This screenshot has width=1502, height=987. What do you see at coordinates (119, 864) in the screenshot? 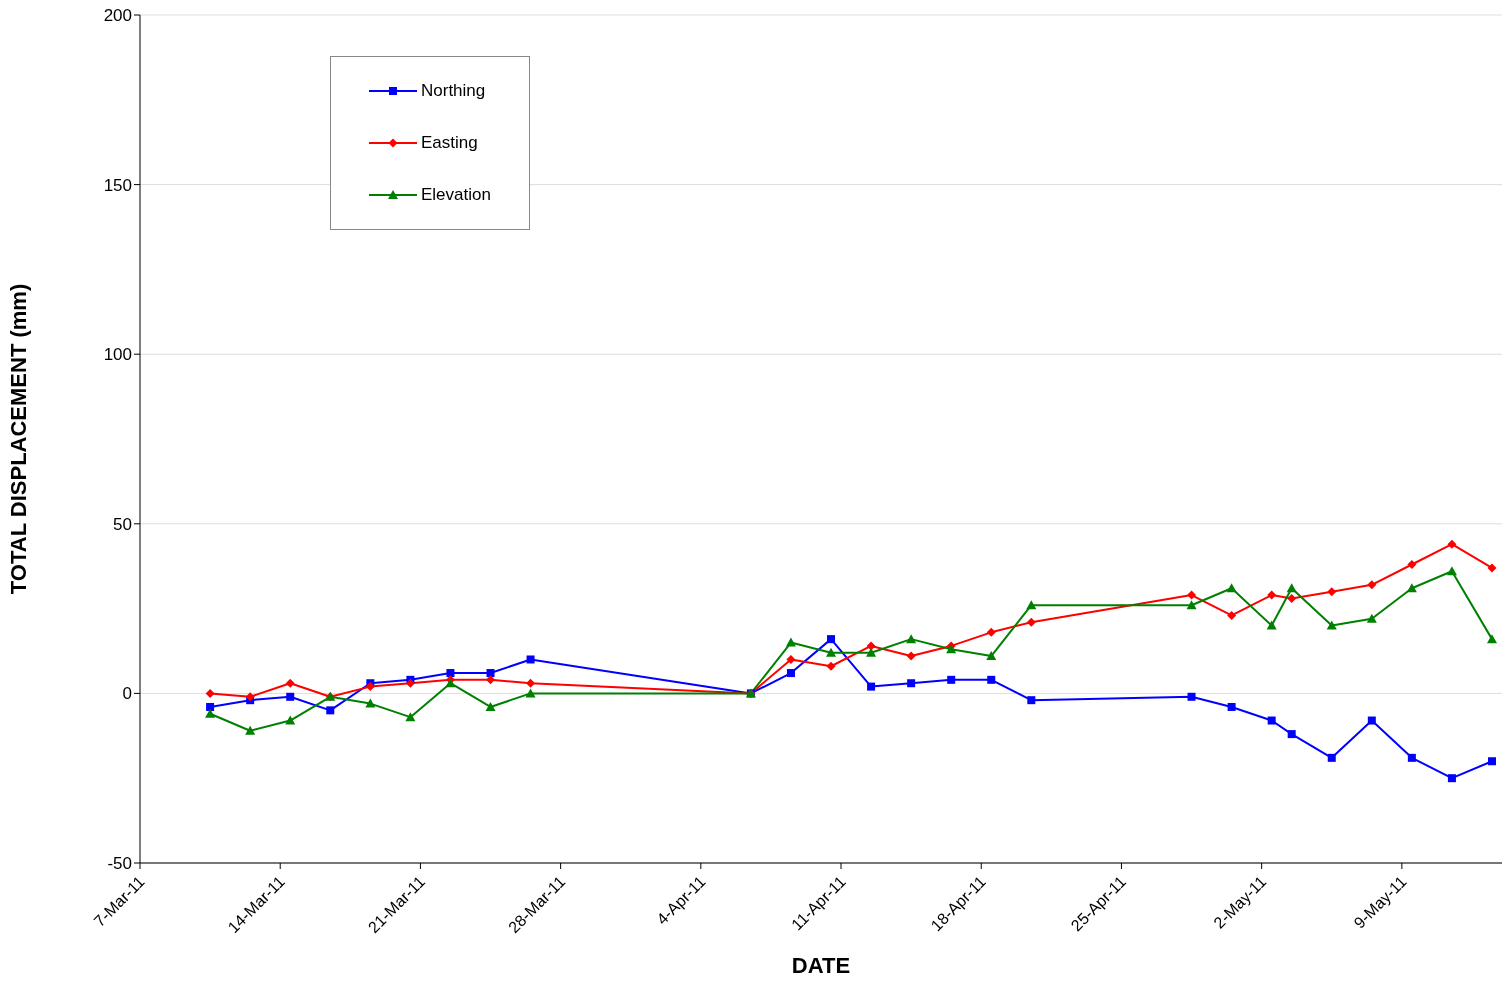
I see `y-tick-label: -50` at bounding box center [119, 864].